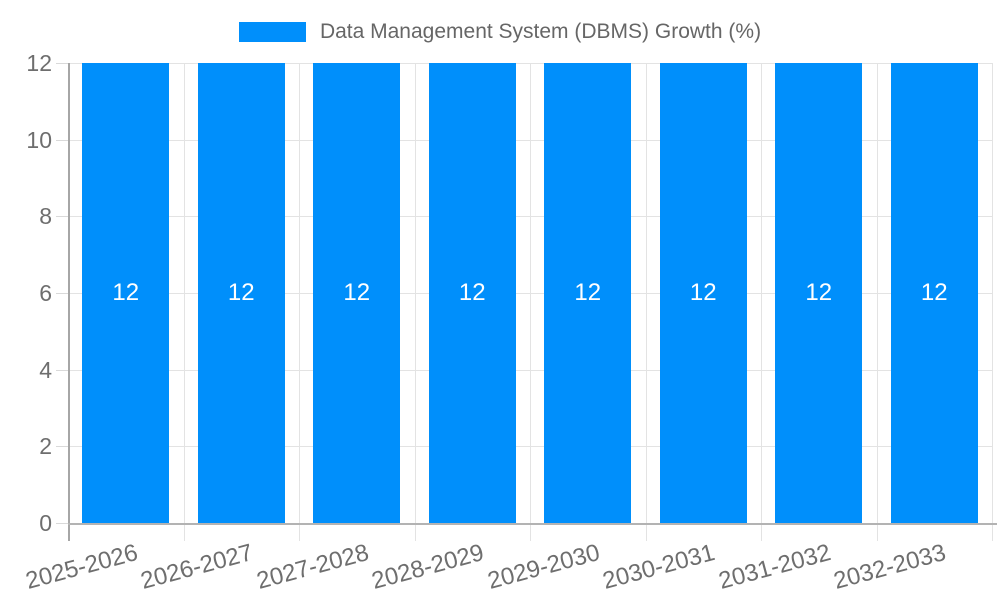 This screenshot has width=1000, height=600. What do you see at coordinates (540, 31) in the screenshot?
I see `legend-label: Data Management System (DBMS) Growth (%)` at bounding box center [540, 31].